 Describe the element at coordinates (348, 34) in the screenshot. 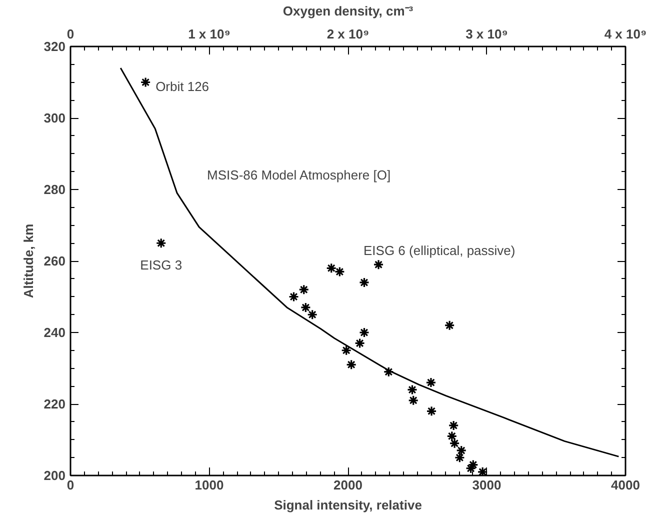

I see `x2-tick-label: 2 x 10⁹` at that location.